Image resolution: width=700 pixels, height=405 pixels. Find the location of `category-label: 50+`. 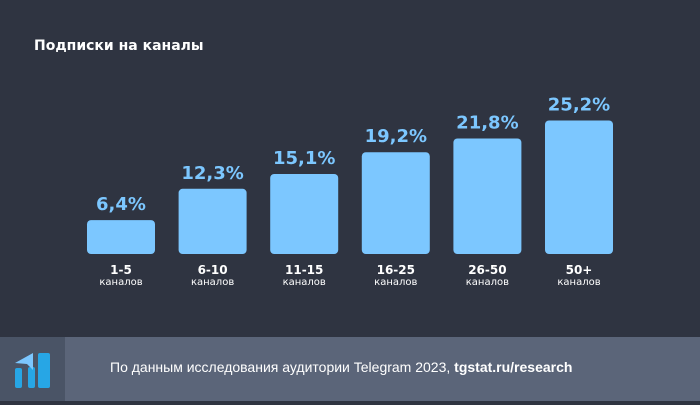

category-label: 50+ is located at coordinates (579, 270).